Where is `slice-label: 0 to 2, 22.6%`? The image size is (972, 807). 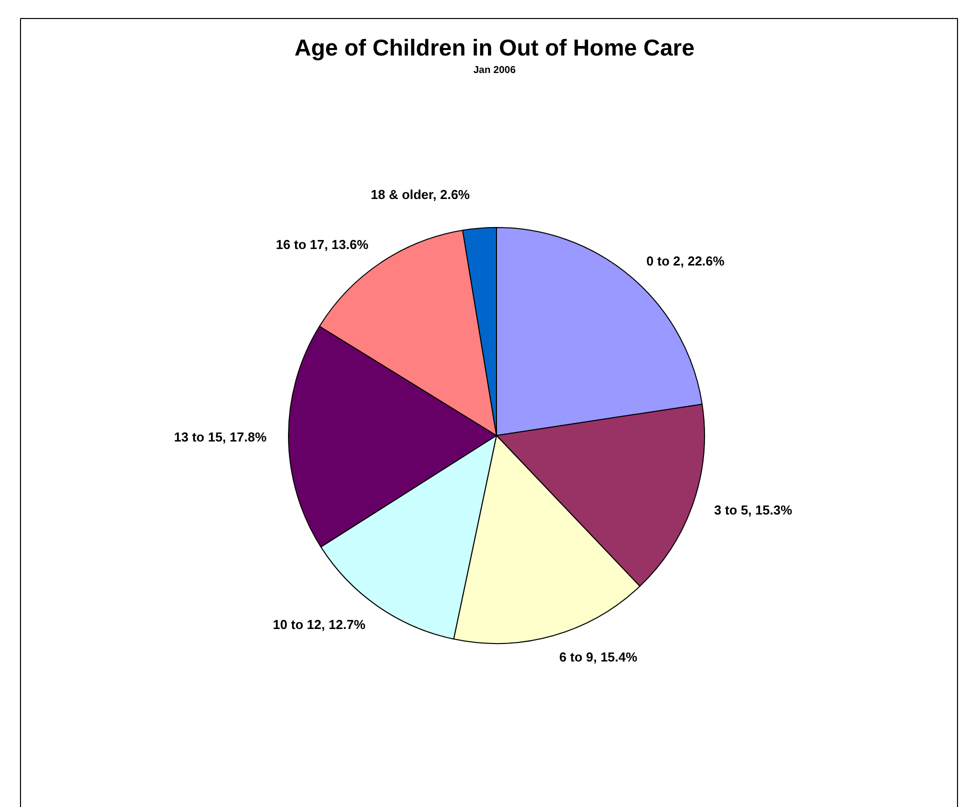 slice-label: 0 to 2, 22.6% is located at coordinates (685, 261).